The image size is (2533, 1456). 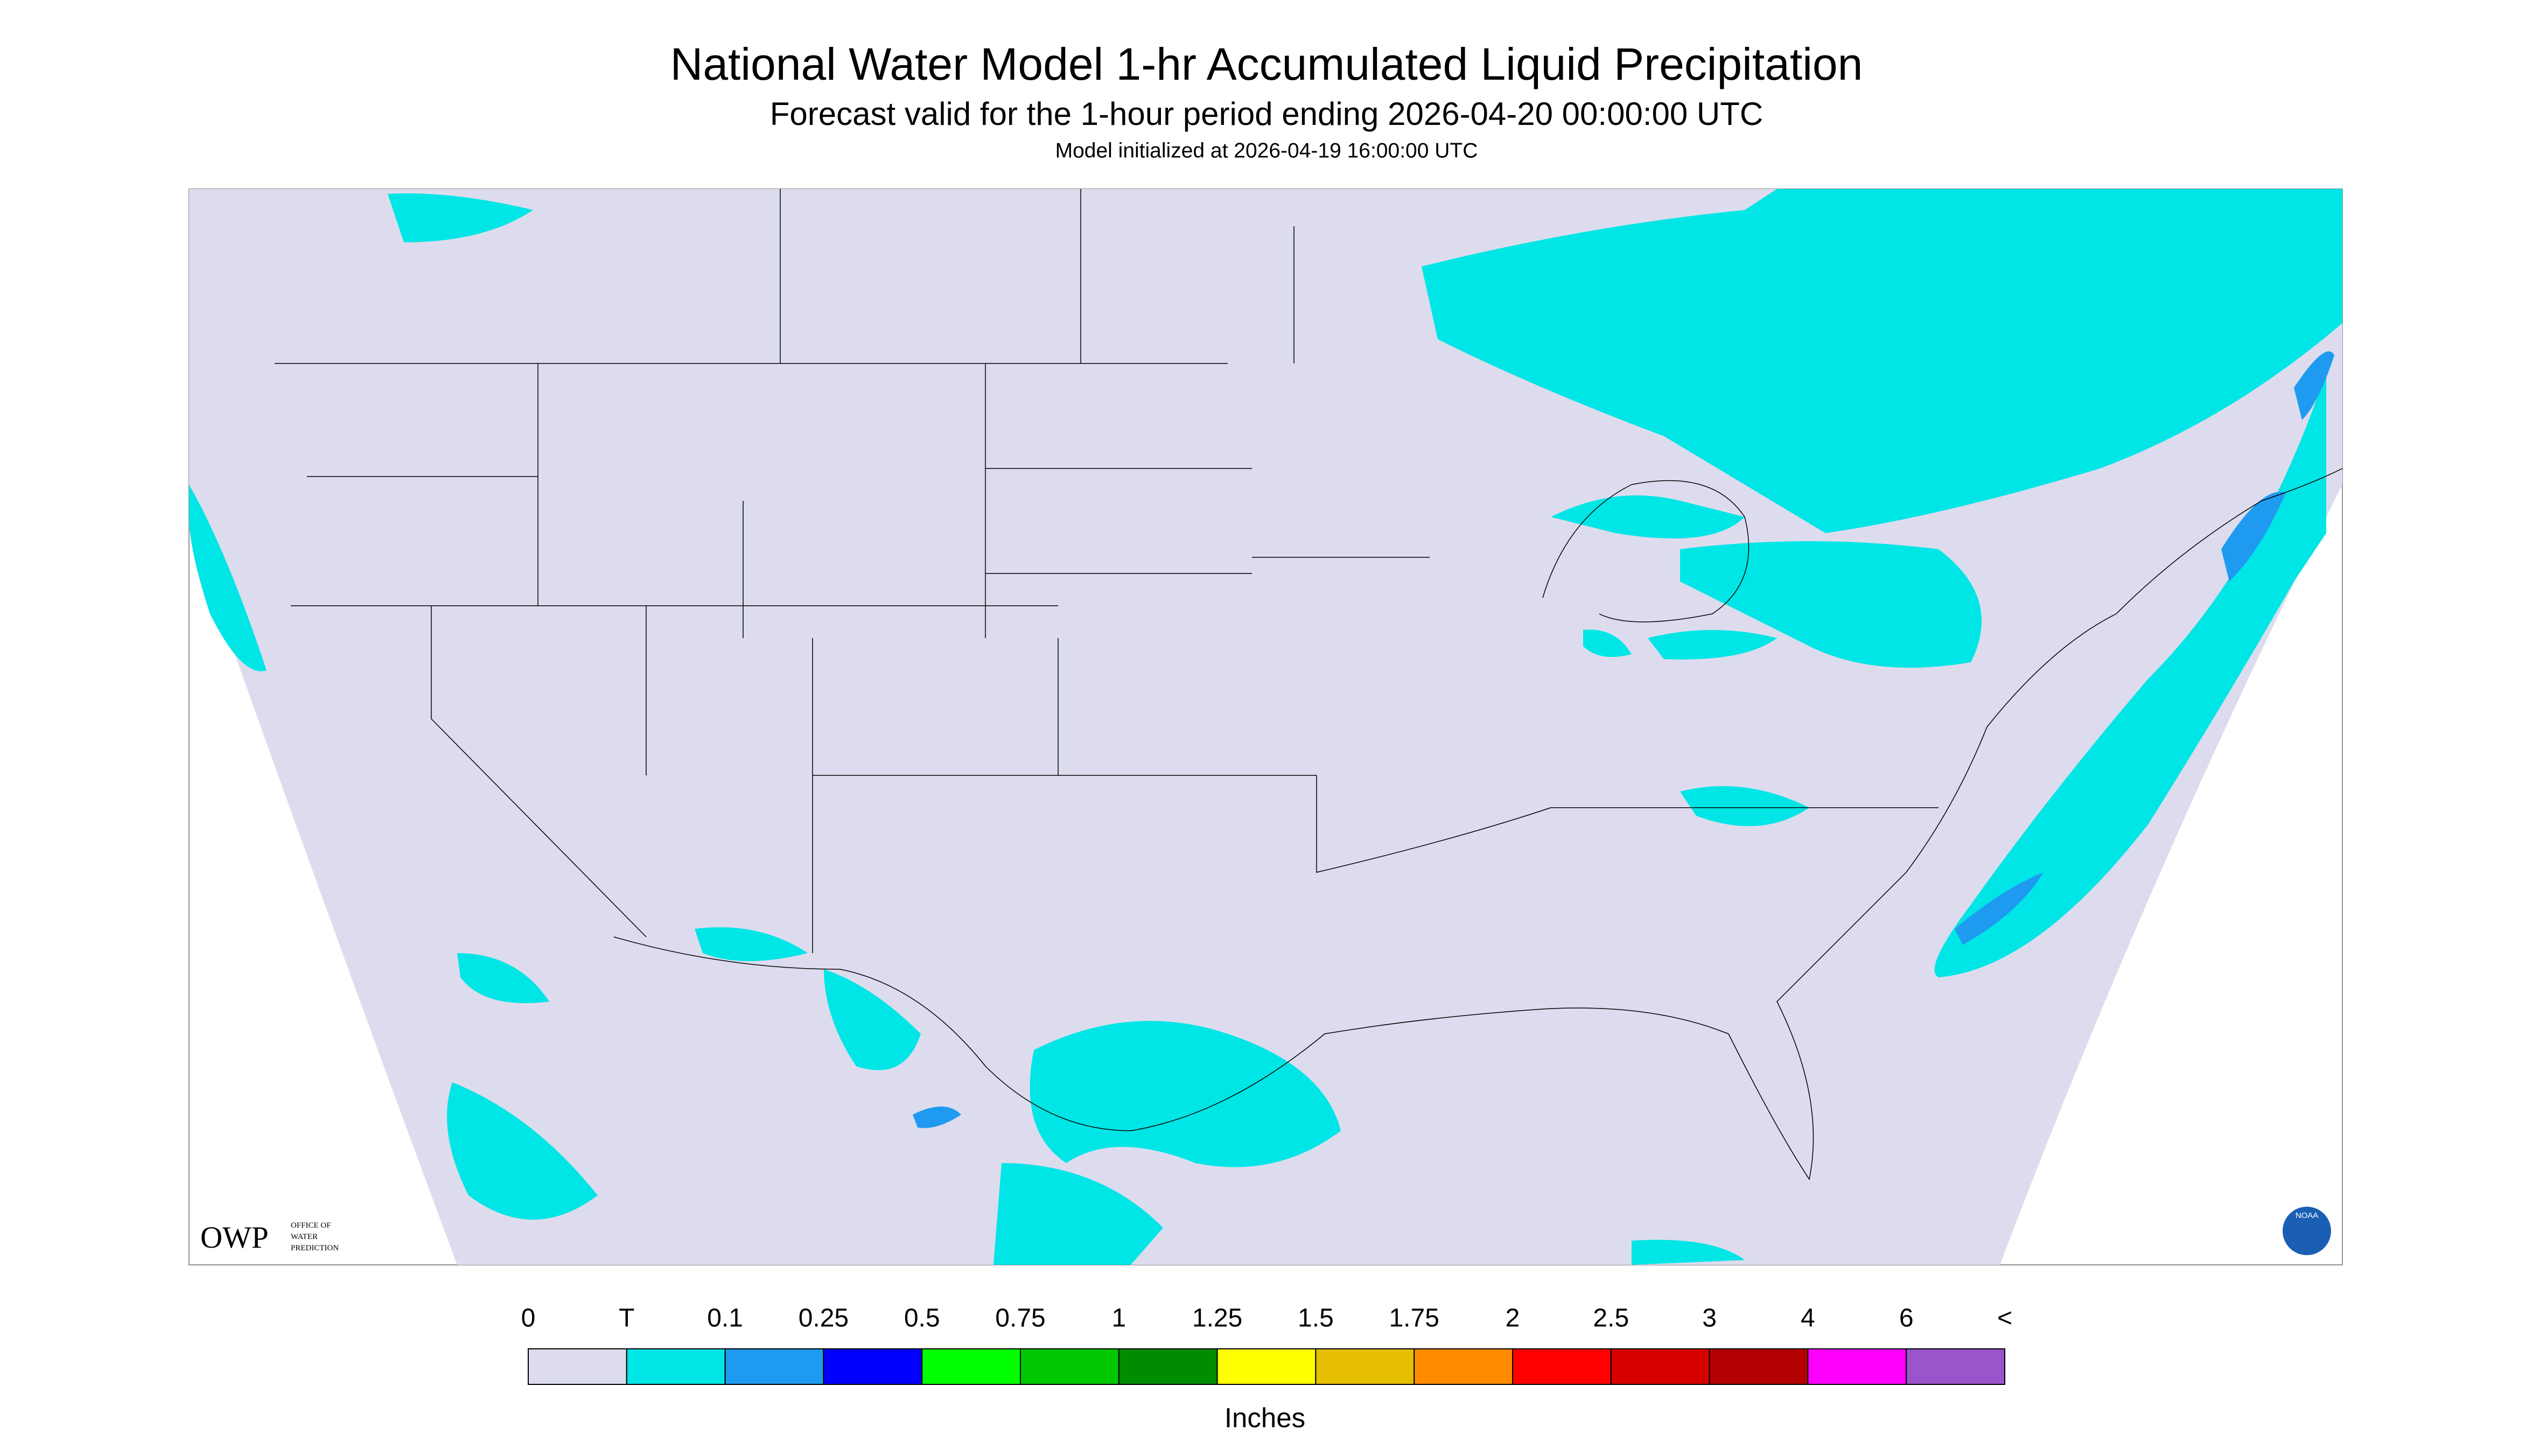 I want to click on owp-logo: OWP, so click(x=234, y=1238).